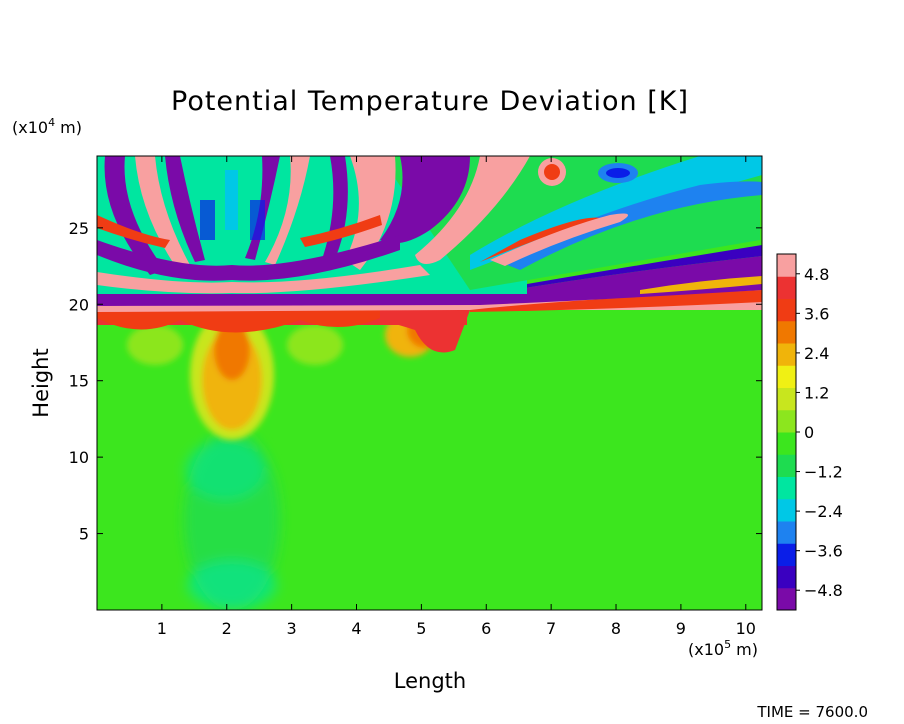 The image size is (904, 724). What do you see at coordinates (47, 126) in the screenshot?
I see `y-axis-unit: (x104 m)` at bounding box center [47, 126].